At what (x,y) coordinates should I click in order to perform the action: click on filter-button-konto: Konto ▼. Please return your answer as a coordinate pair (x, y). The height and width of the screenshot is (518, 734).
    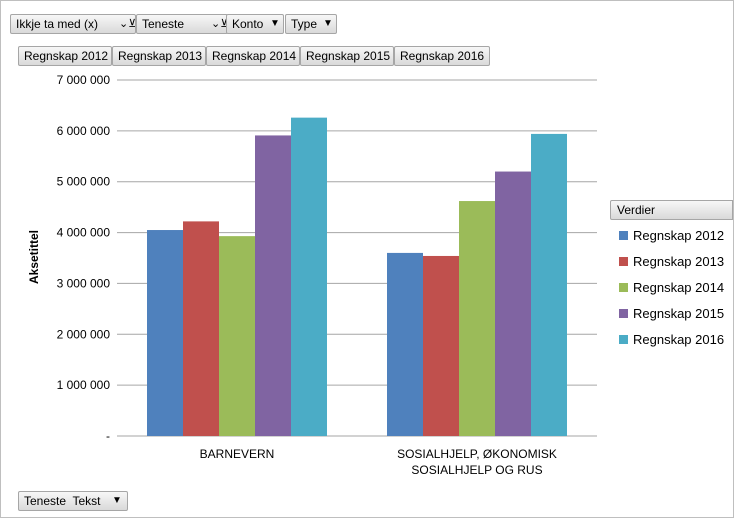
    Looking at the image, I should click on (255, 24).